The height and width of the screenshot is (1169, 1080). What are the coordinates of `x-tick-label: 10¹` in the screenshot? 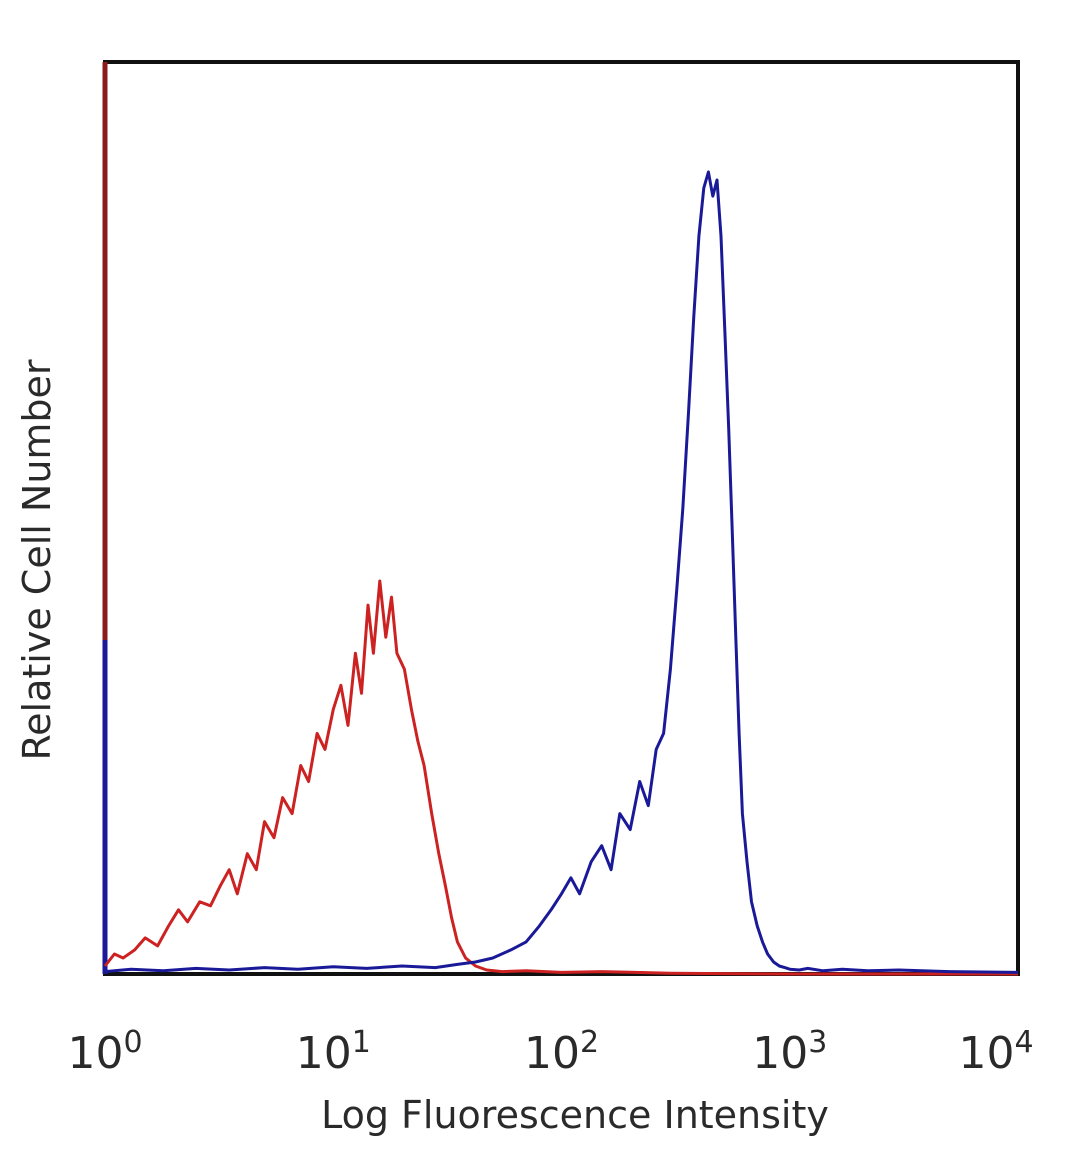 It's located at (333, 1052).